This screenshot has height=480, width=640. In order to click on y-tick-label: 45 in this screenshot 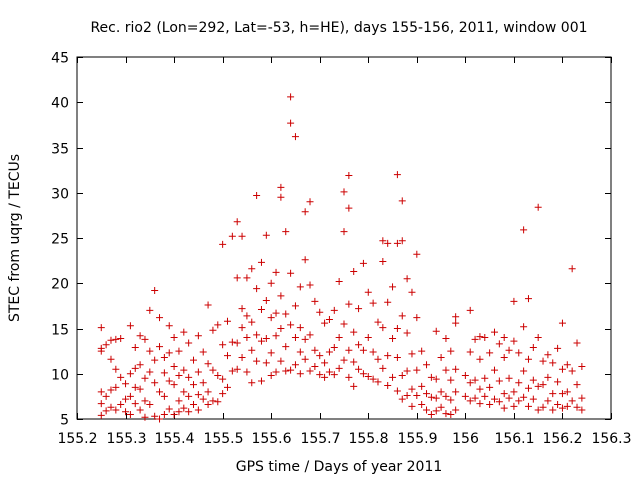, I will do `click(60, 59)`.